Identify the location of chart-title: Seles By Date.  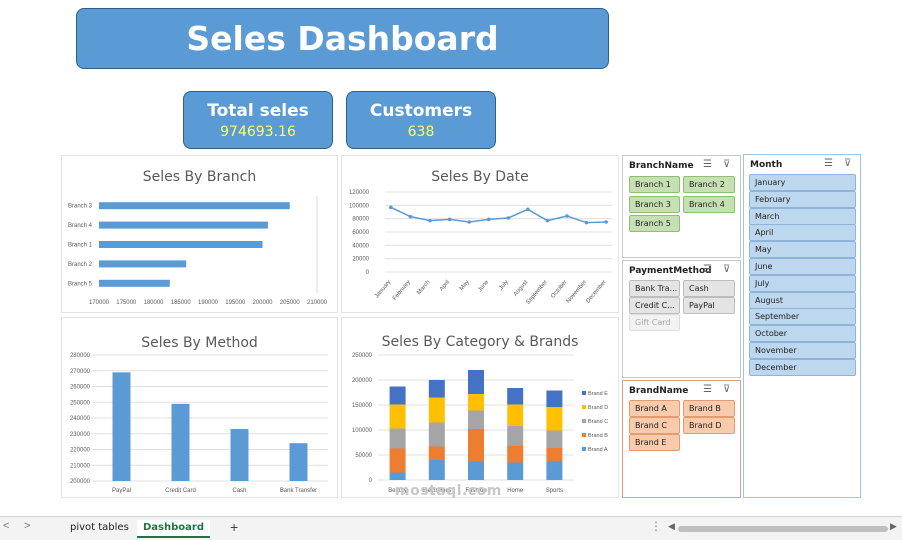
(480, 177).